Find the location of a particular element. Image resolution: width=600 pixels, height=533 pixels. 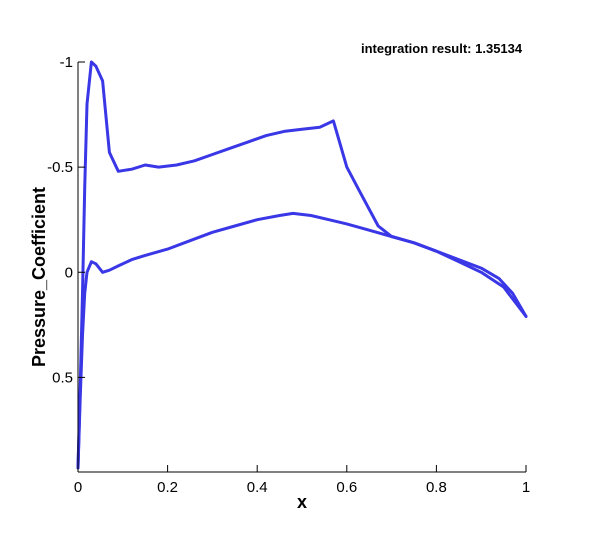

x-tick-label: 0 is located at coordinates (78, 487).